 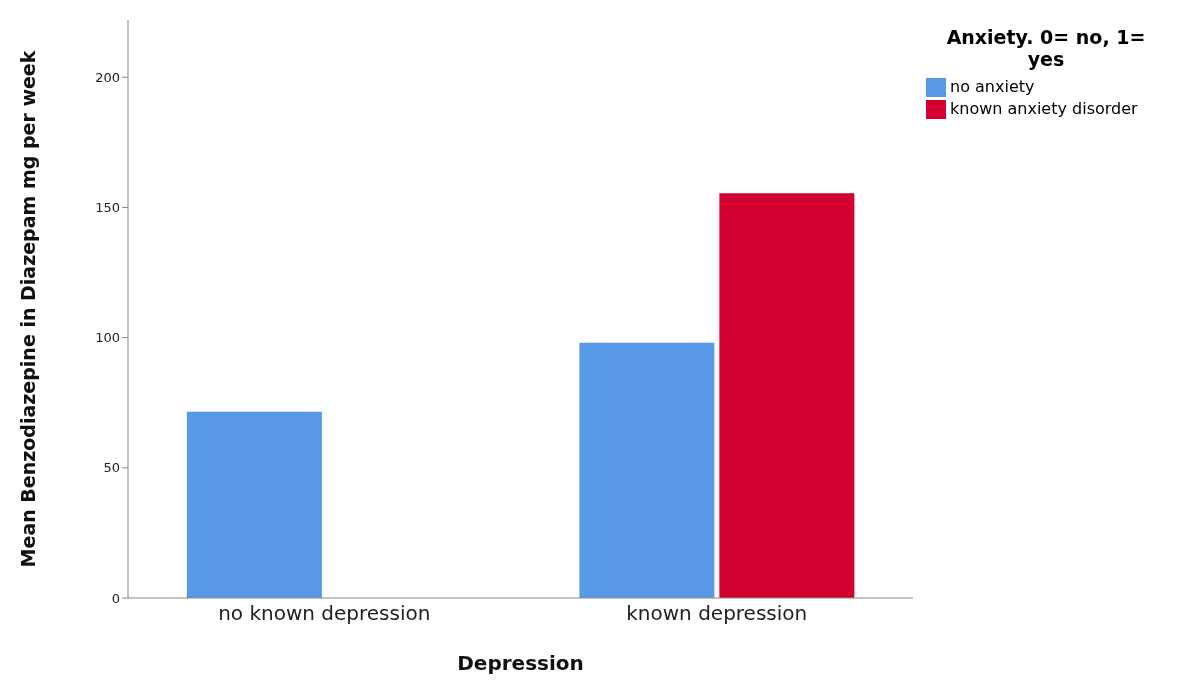 I want to click on legend-title: Anxiety. 0= no, 1= yes, so click(x=1046, y=48).